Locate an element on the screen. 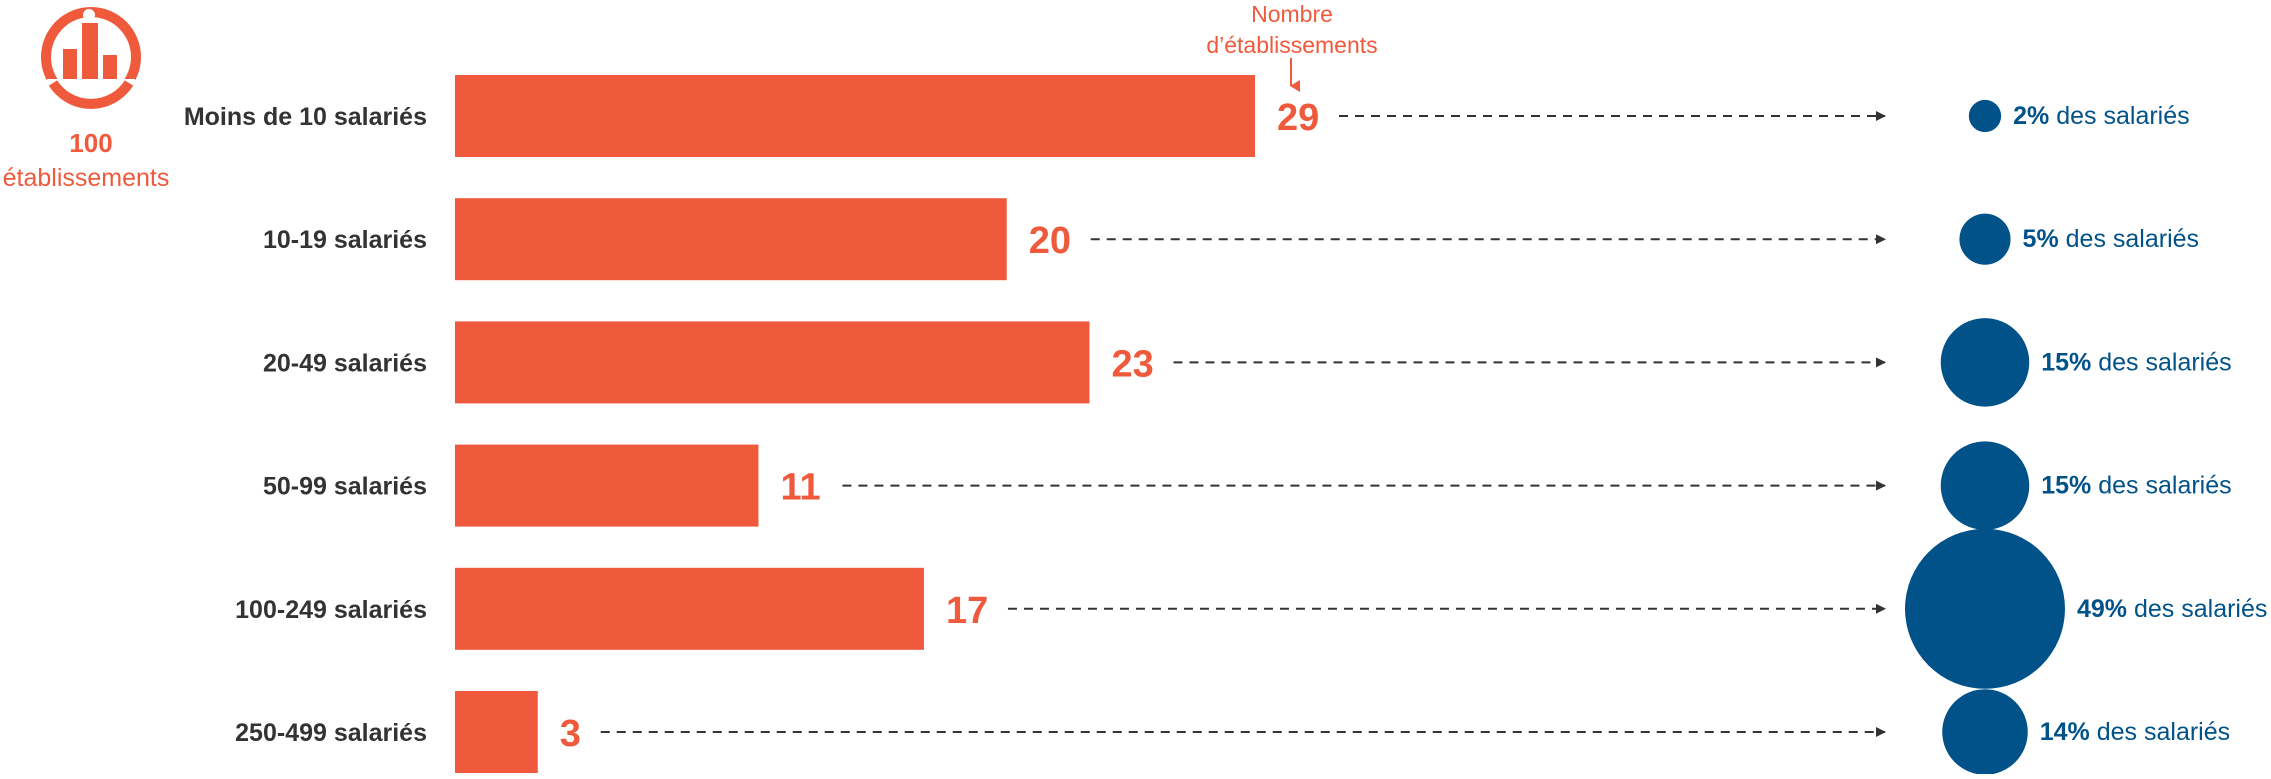  employee-share-percent: 5% is located at coordinates (2041, 239).